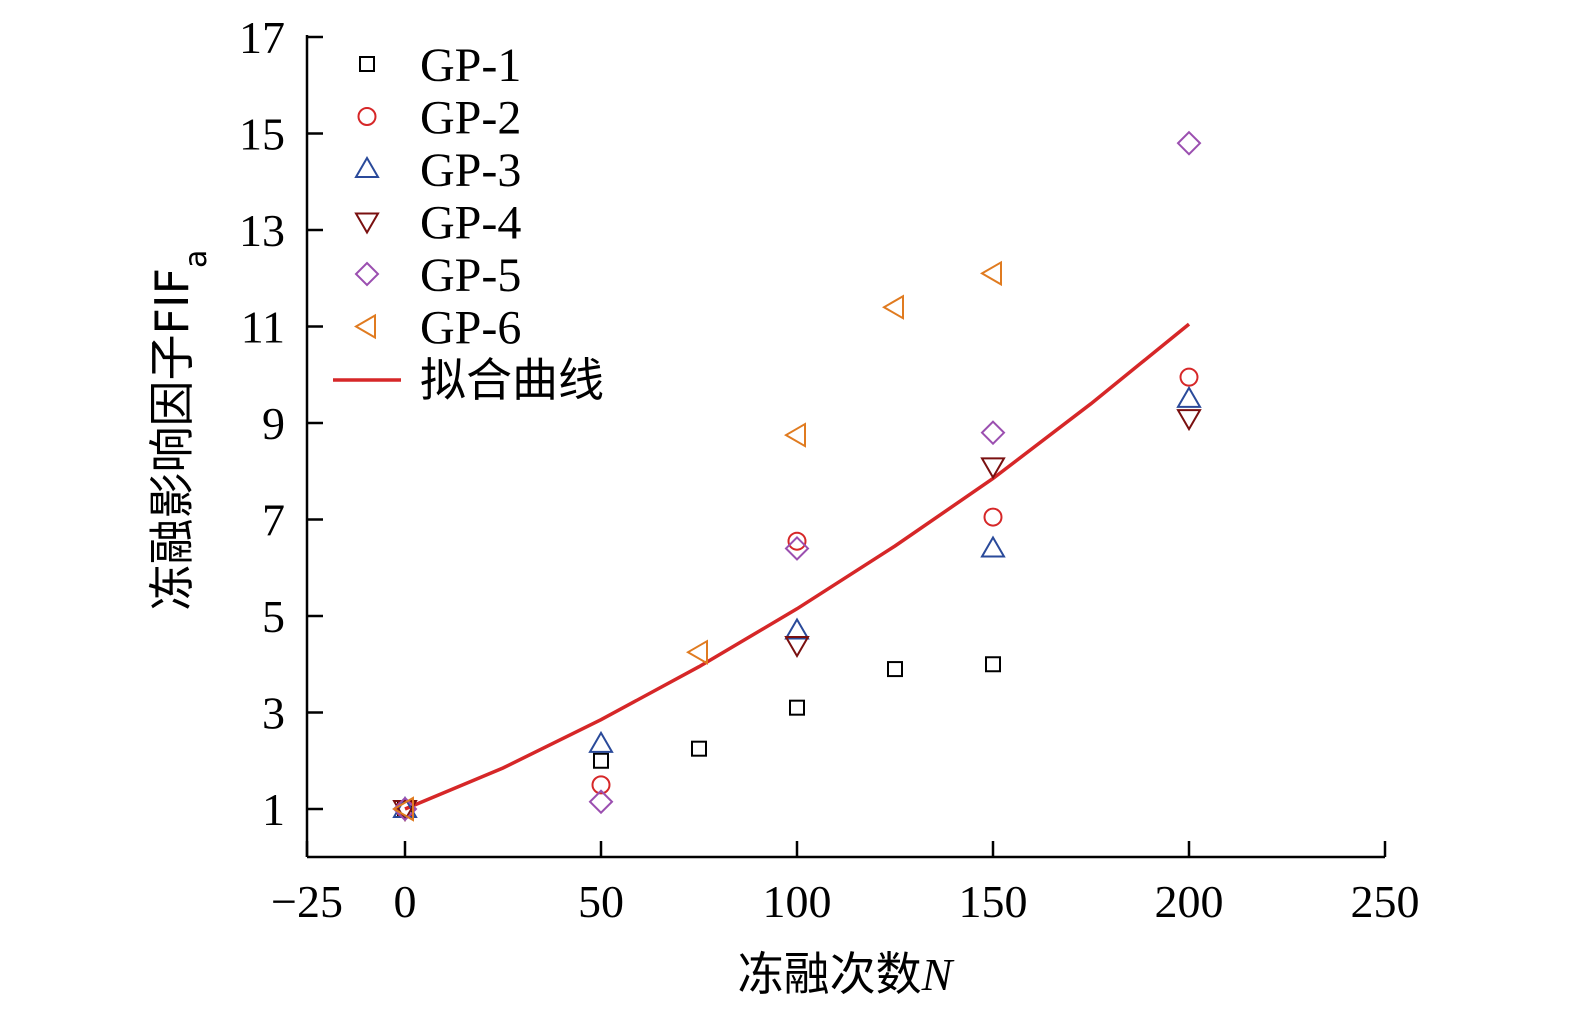  Describe the element at coordinates (262, 37) in the screenshot. I see `y-tick-label: 17` at that location.